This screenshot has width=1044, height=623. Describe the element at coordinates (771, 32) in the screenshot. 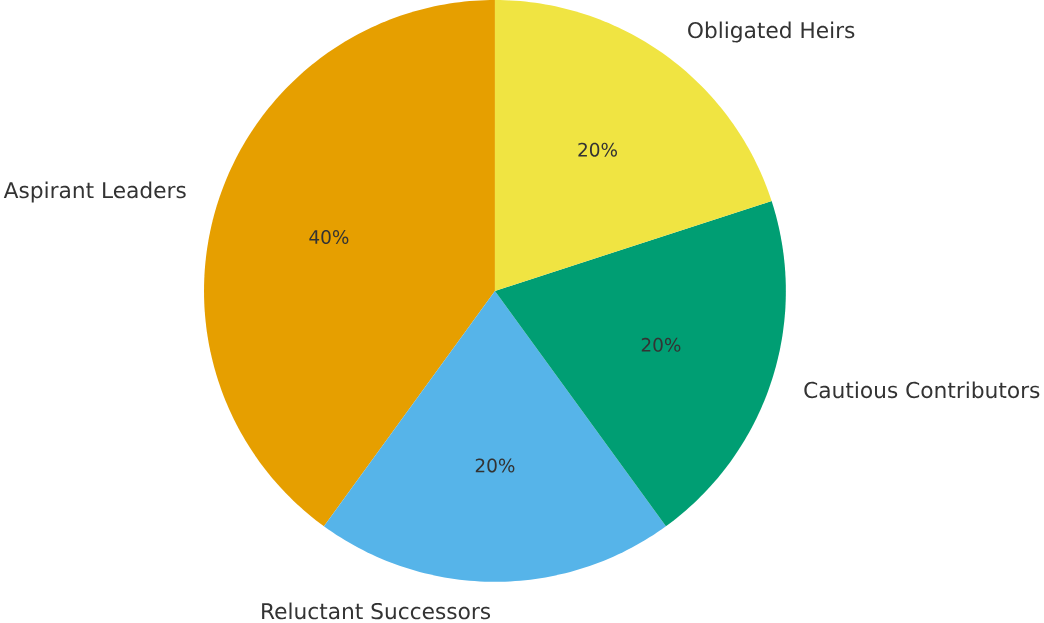

I see `slice-label: Obligated Heirs` at that location.